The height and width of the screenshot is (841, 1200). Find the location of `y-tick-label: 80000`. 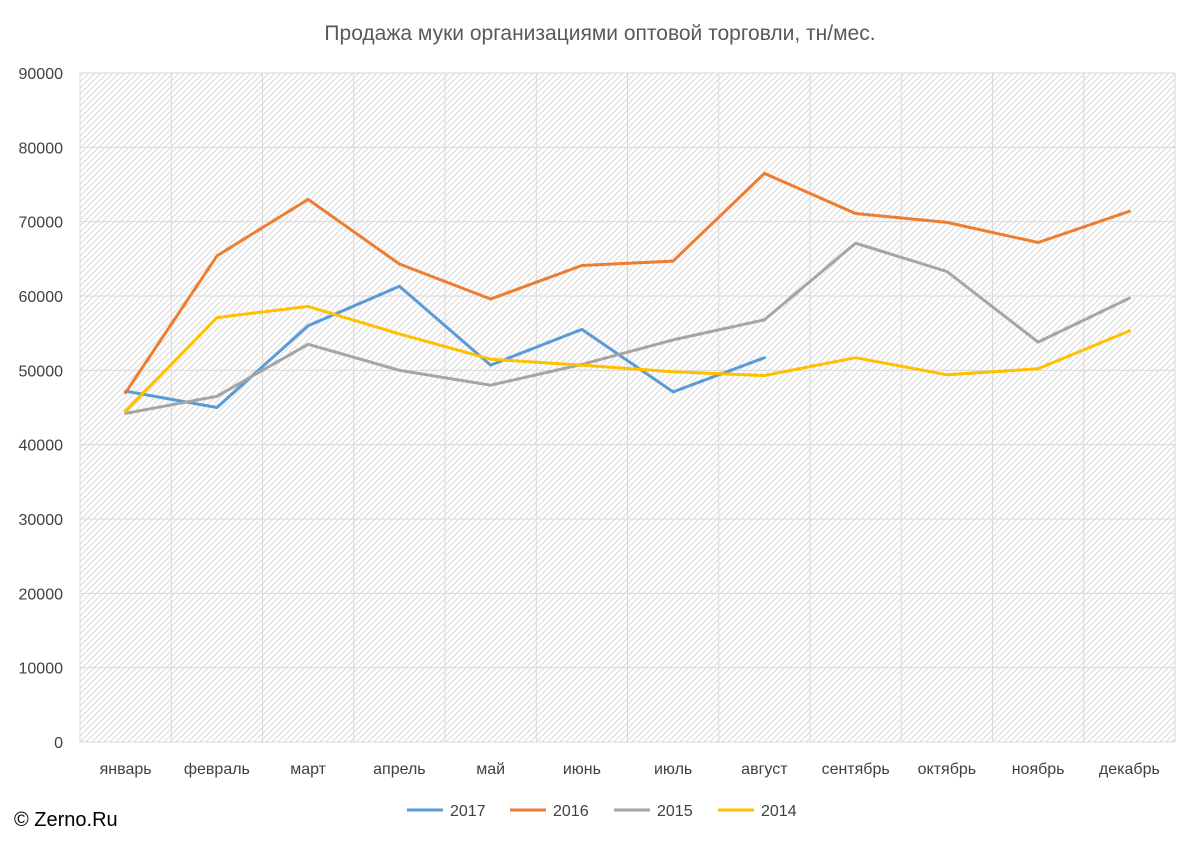

y-tick-label: 80000 is located at coordinates (41, 148).